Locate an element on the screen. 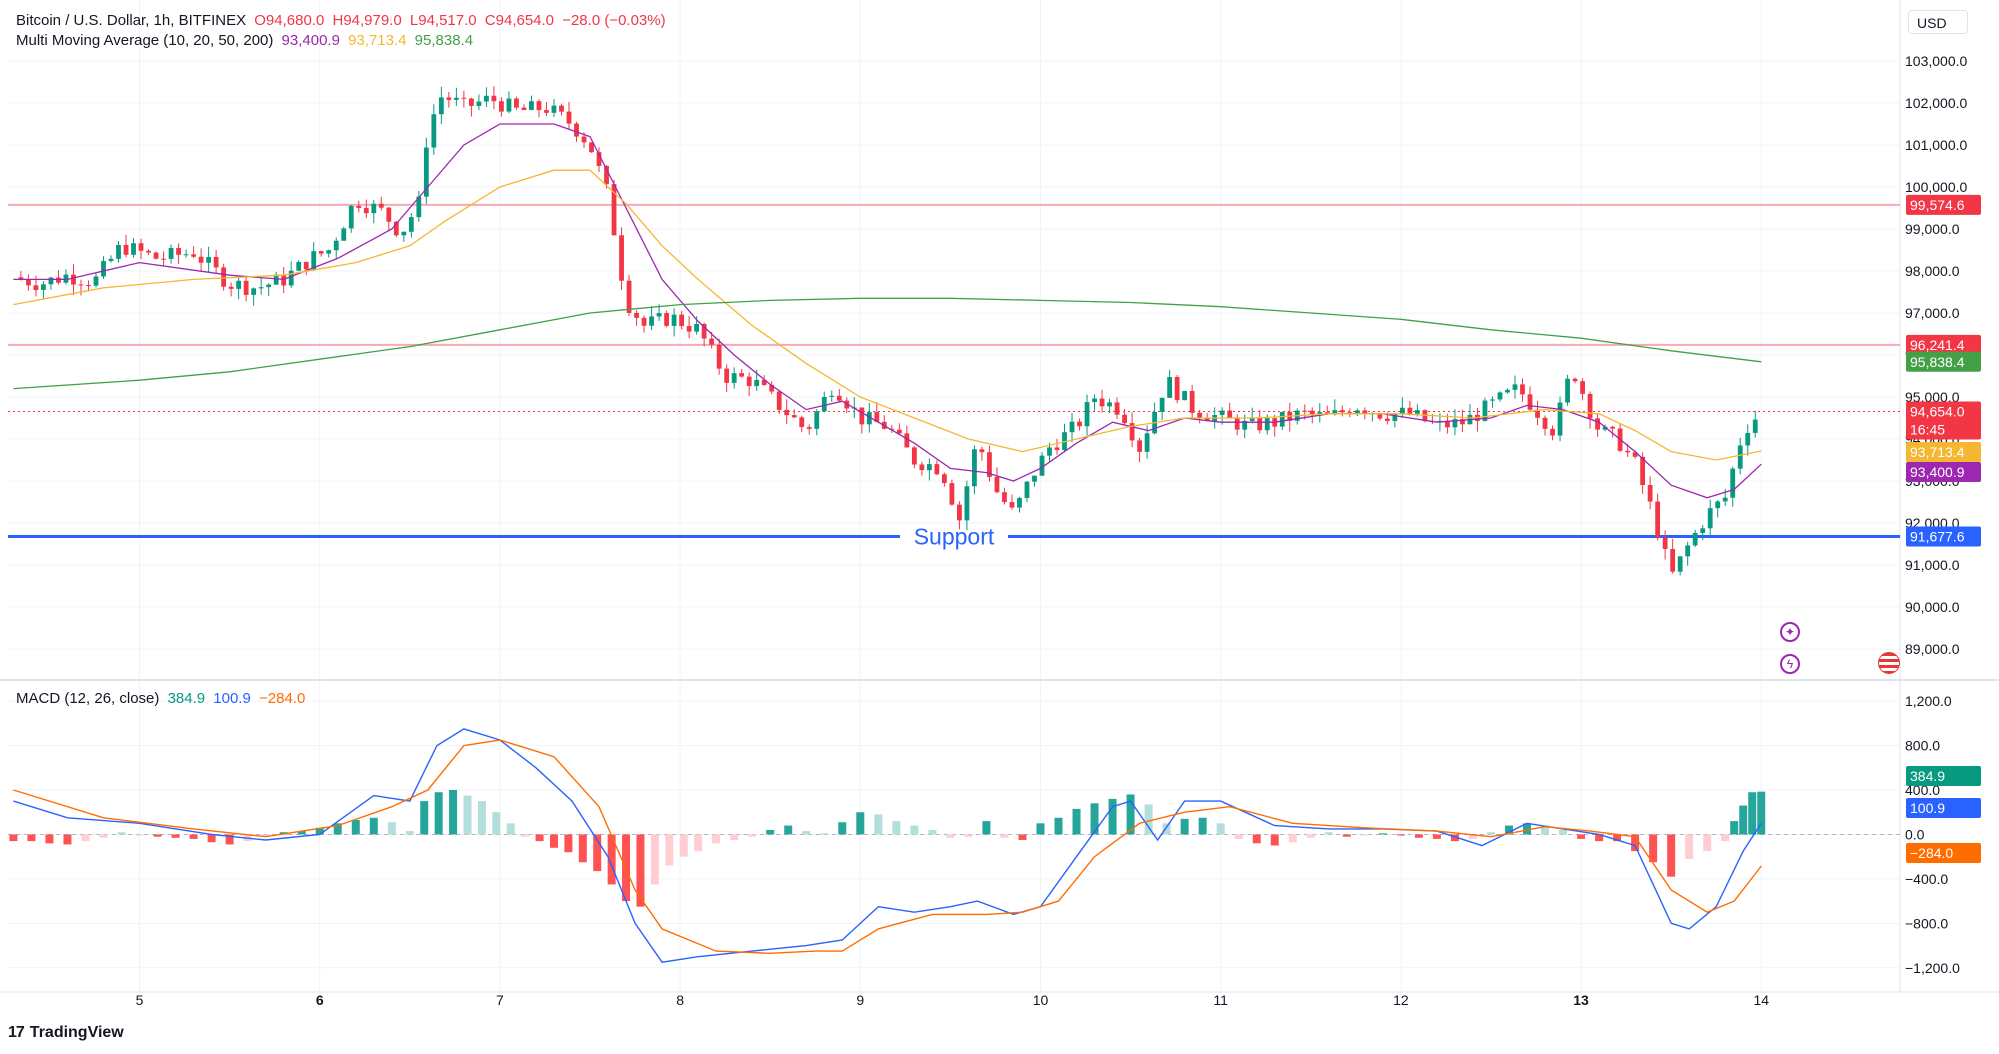 Image resolution: width=1999 pixels, height=1054 pixels. price-tick-label: 103,000.0 is located at coordinates (1936, 61).